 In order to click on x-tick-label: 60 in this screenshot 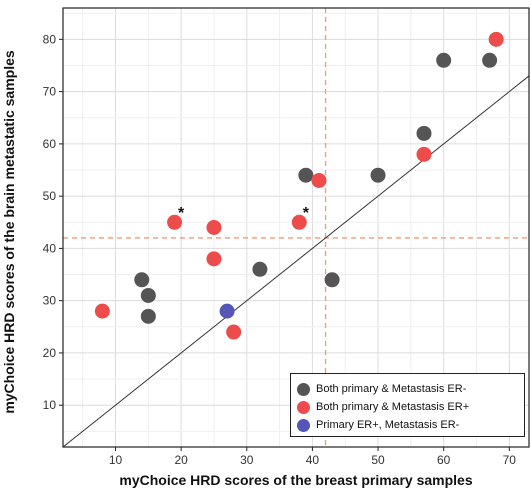, I will do `click(444, 460)`.